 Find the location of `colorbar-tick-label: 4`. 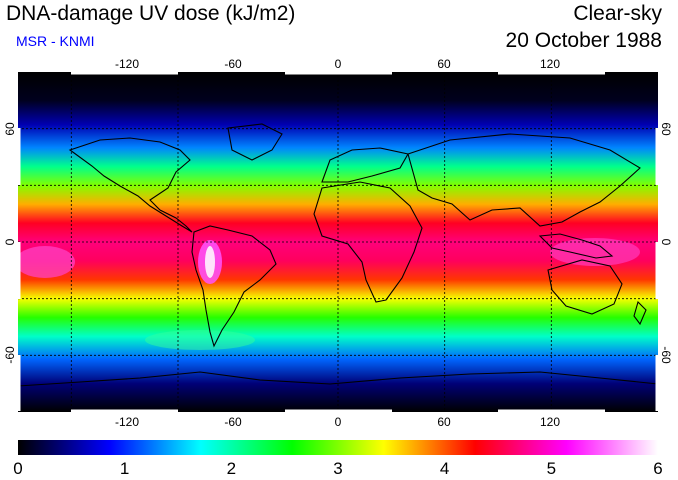

colorbar-tick-label: 4 is located at coordinates (444, 468).